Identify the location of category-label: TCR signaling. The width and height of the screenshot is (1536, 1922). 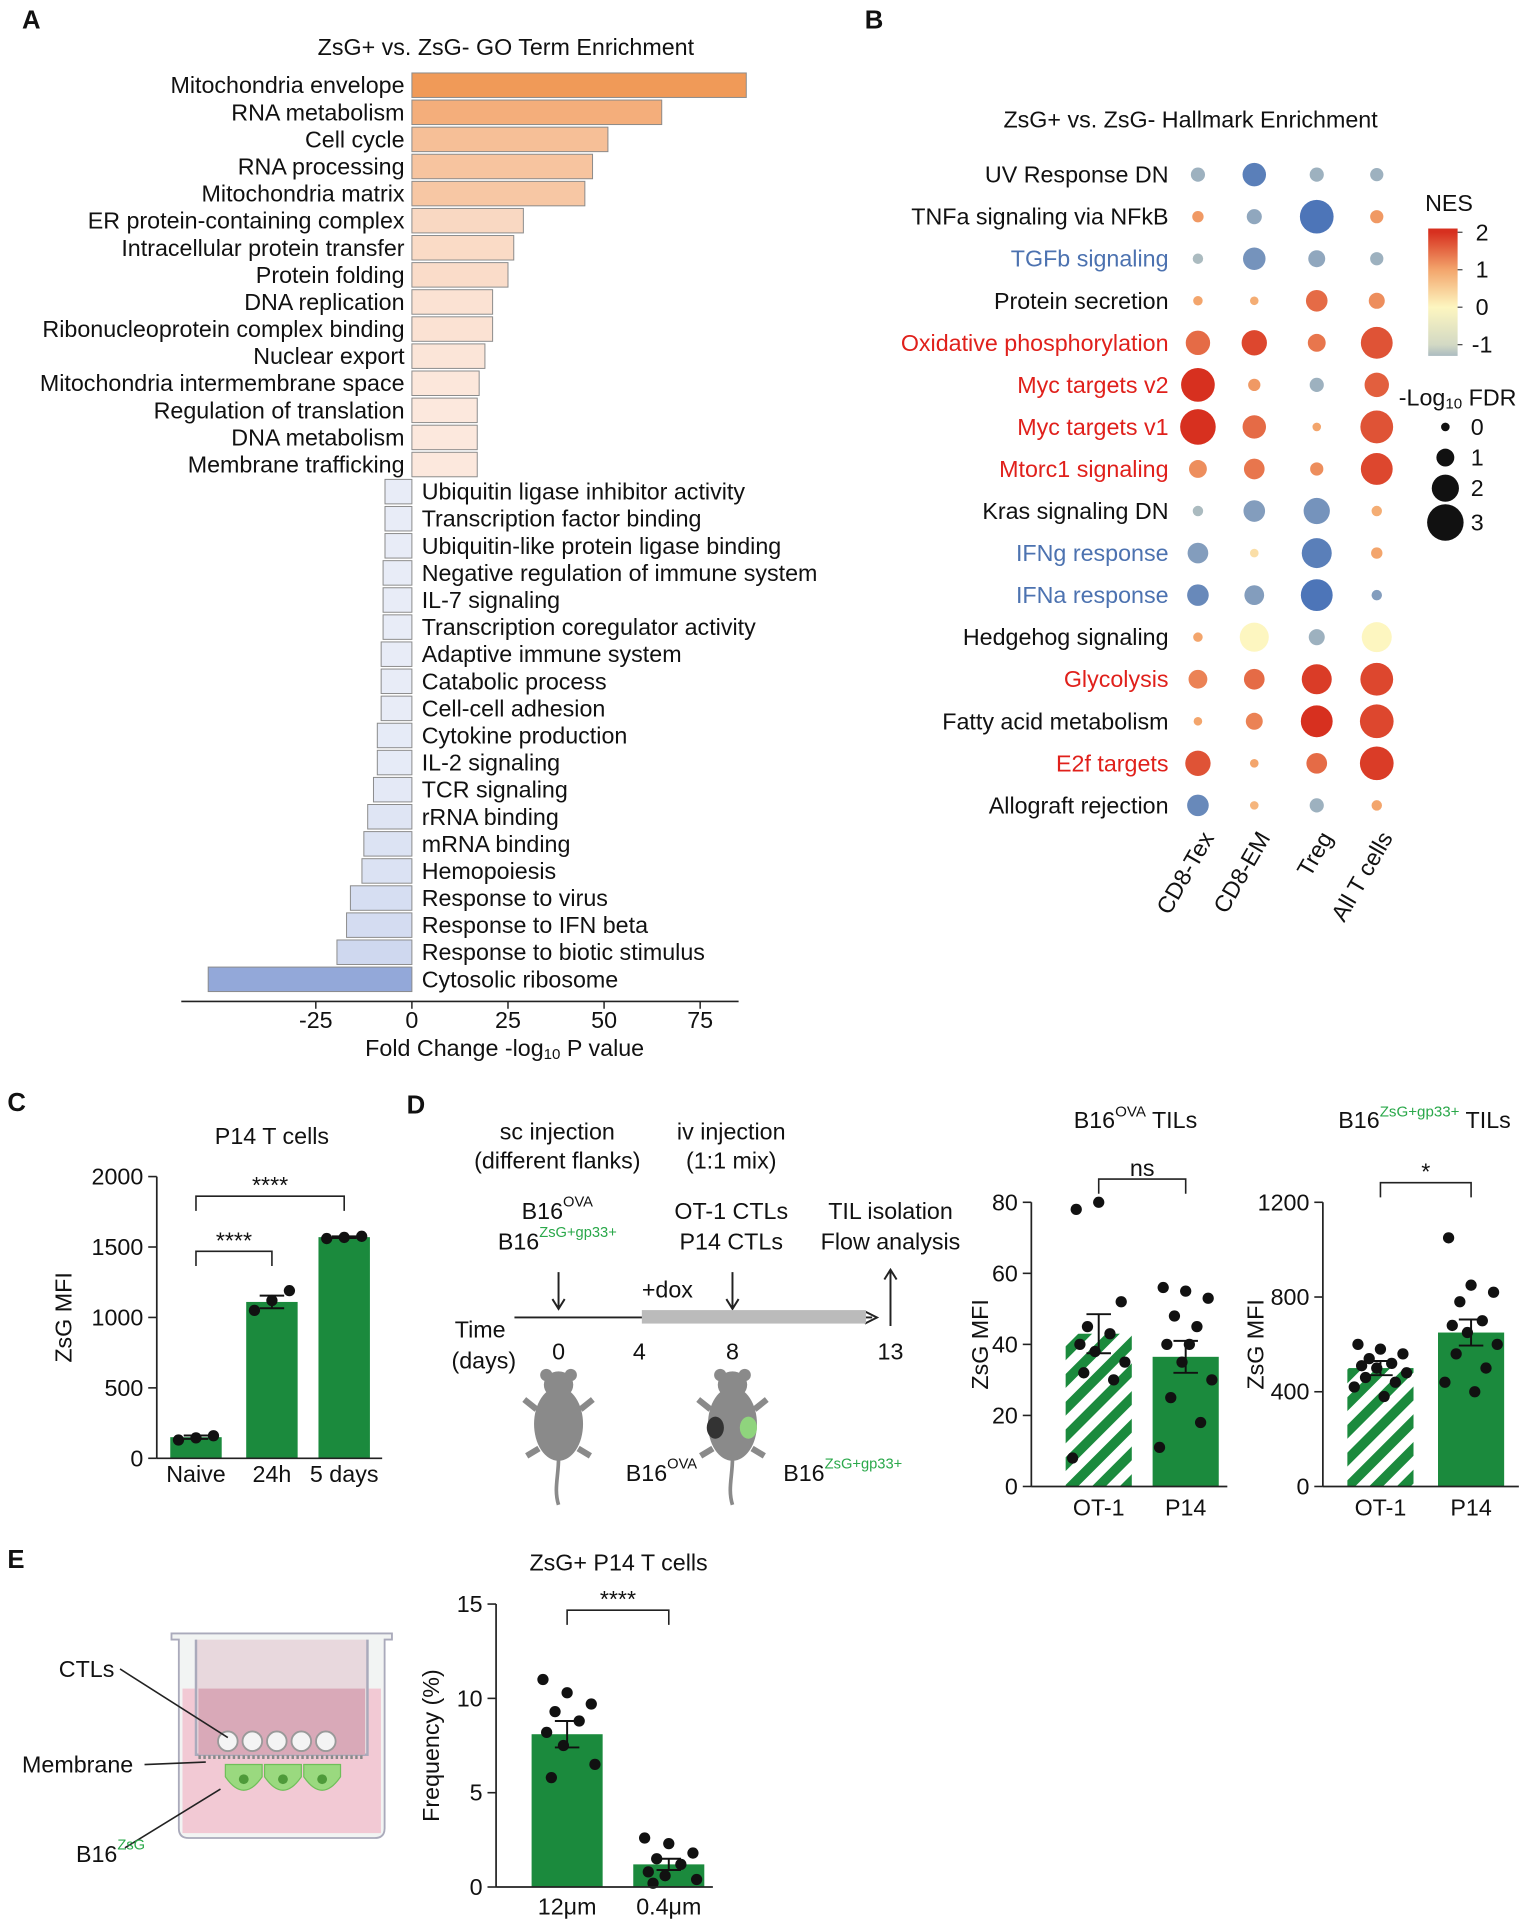
(495, 790).